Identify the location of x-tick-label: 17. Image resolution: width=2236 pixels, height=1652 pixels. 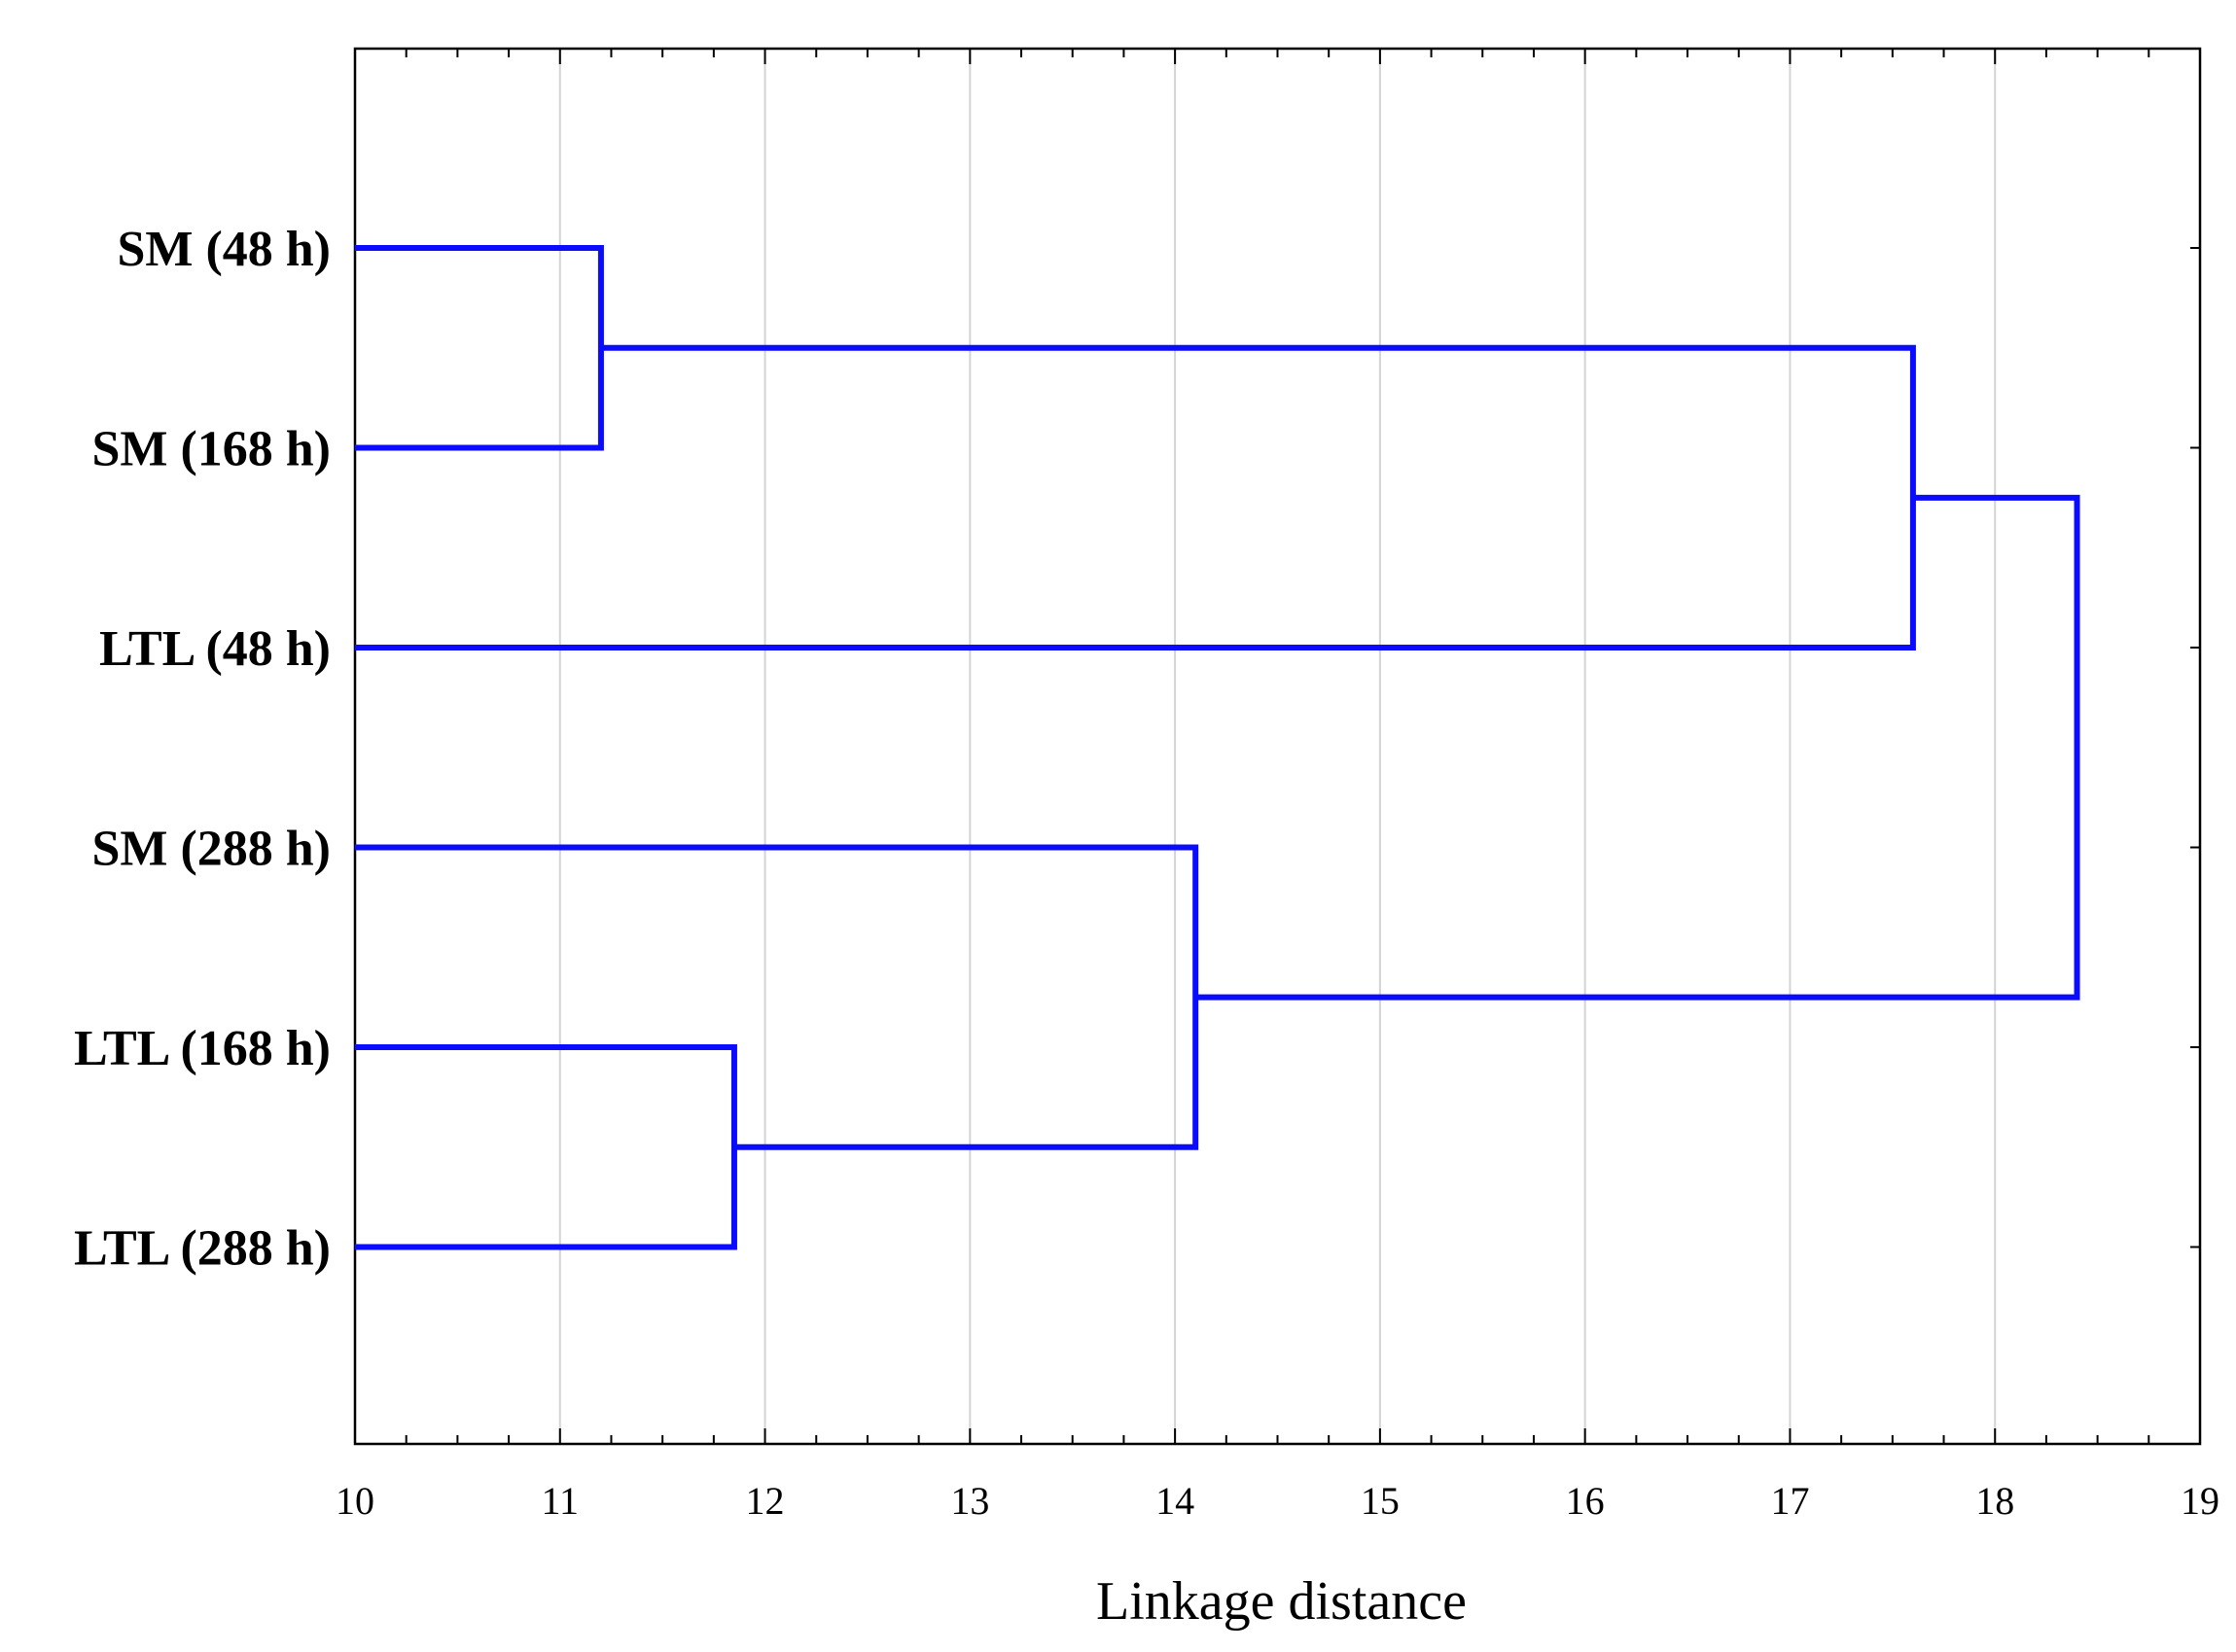
(1790, 1501).